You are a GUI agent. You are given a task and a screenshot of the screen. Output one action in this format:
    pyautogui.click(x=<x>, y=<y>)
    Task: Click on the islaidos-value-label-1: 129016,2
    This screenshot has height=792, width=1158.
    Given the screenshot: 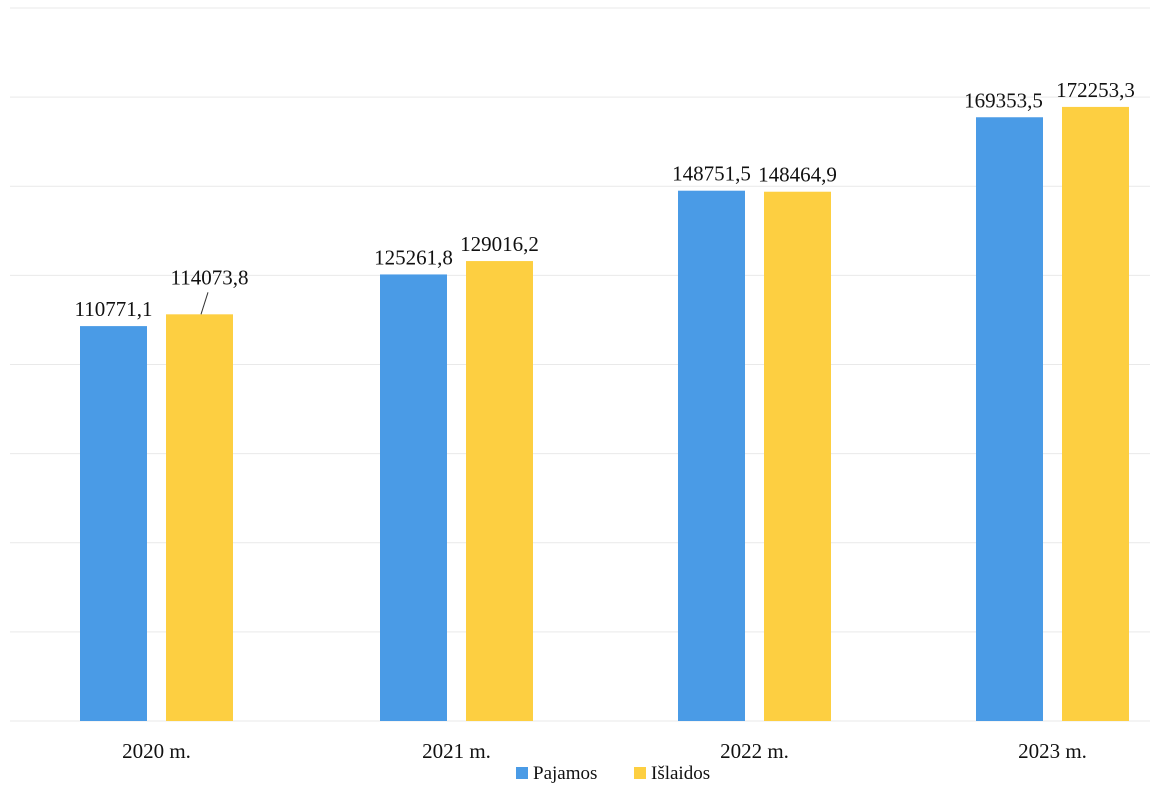 What is the action you would take?
    pyautogui.click(x=499, y=244)
    